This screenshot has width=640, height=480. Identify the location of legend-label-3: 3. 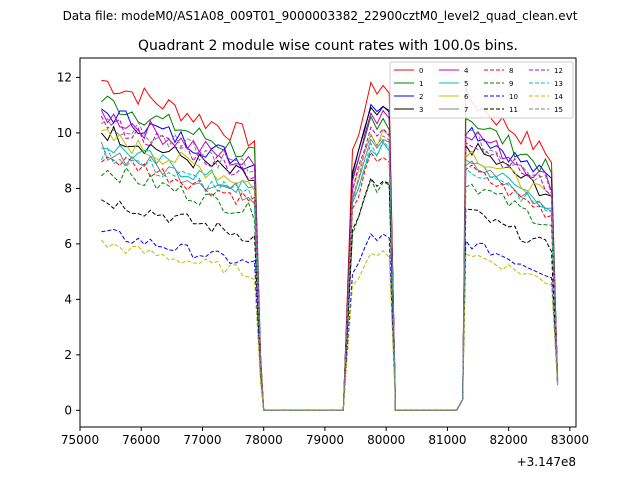
(421, 110).